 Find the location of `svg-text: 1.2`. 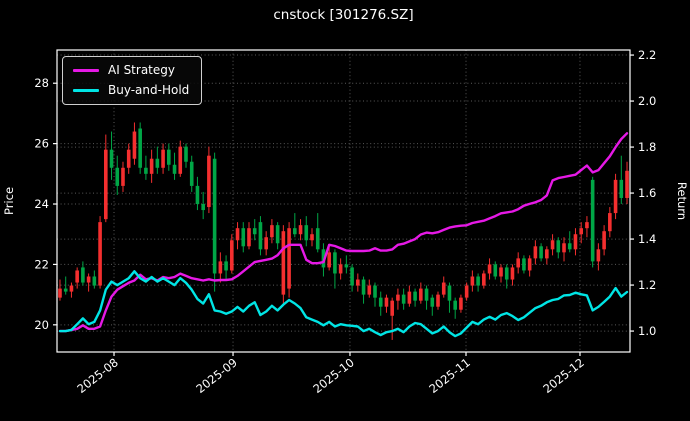

svg-text: 1.2 is located at coordinates (647, 285).